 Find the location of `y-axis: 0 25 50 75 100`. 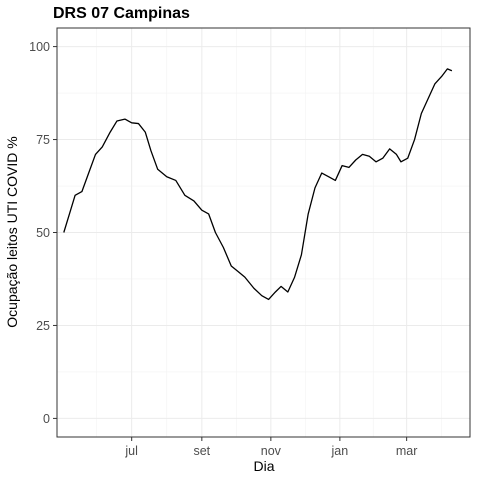

y-axis: 0 25 50 75 100 is located at coordinates (43, 233).